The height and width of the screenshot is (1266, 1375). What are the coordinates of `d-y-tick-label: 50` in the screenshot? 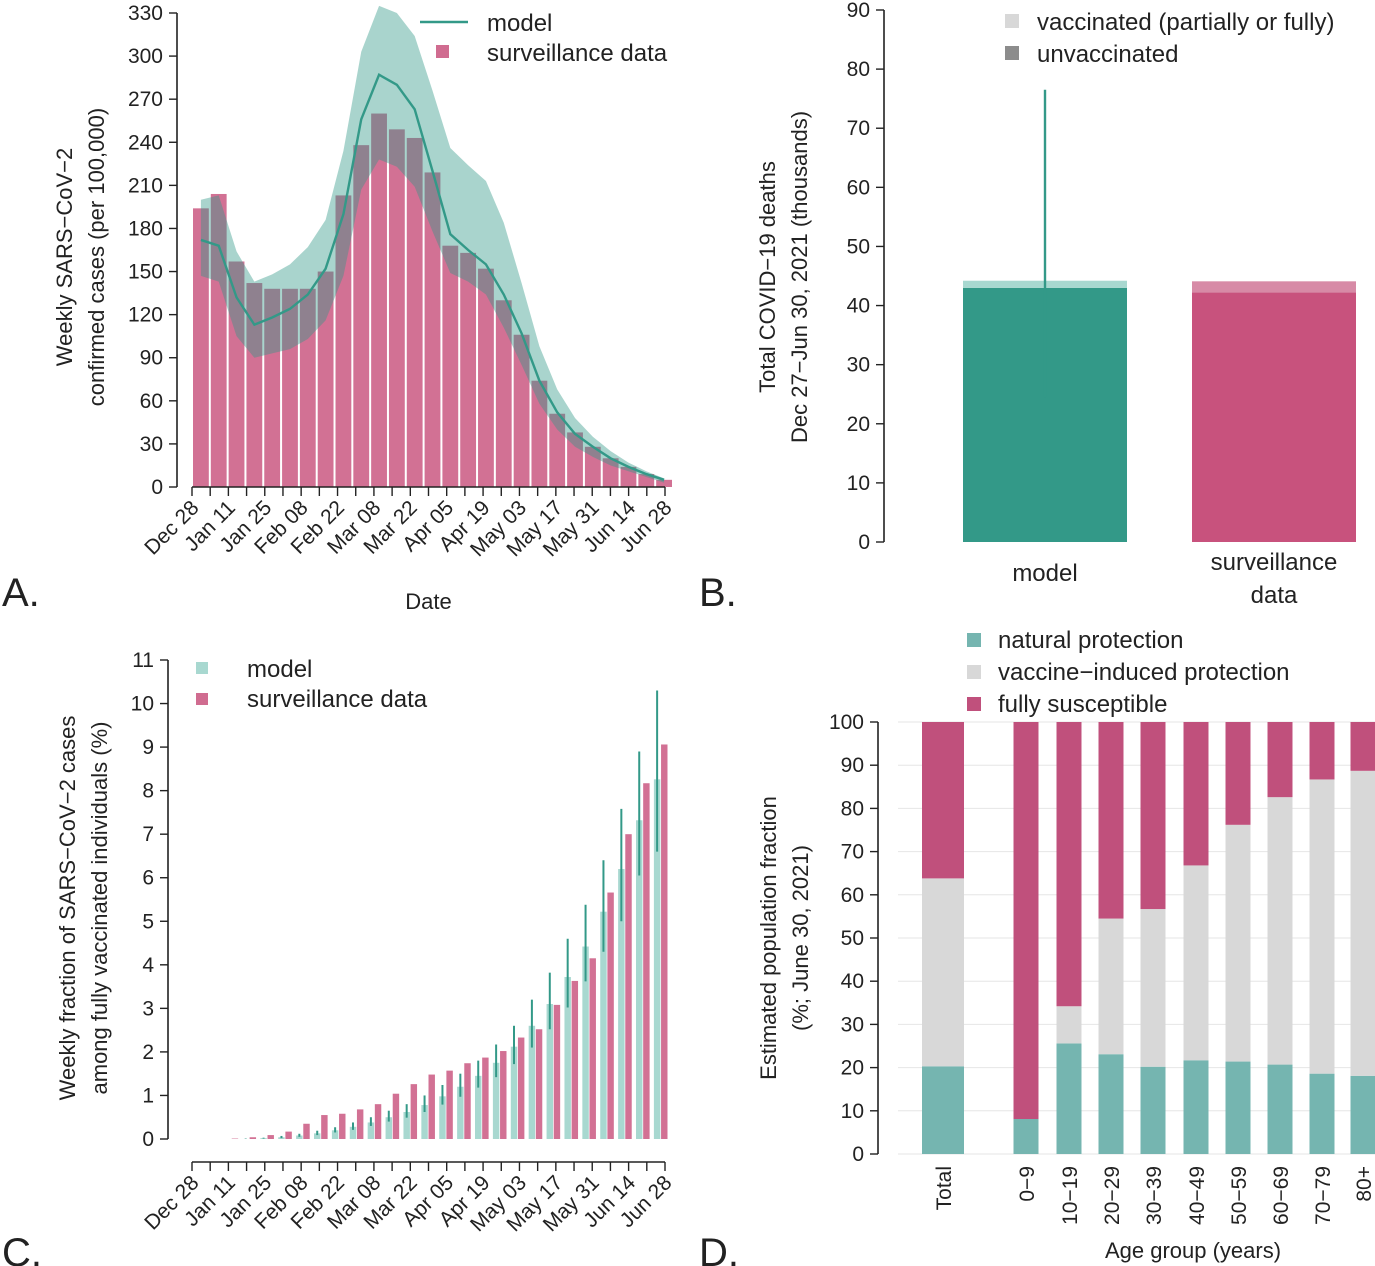 It's located at (852, 938).